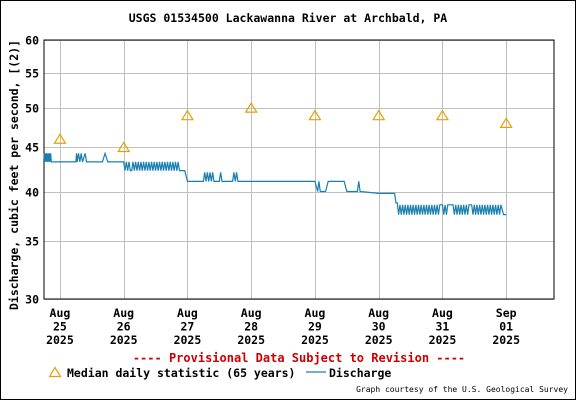 This screenshot has width=576, height=400. I want to click on x-tick-label: 01, so click(506, 327).